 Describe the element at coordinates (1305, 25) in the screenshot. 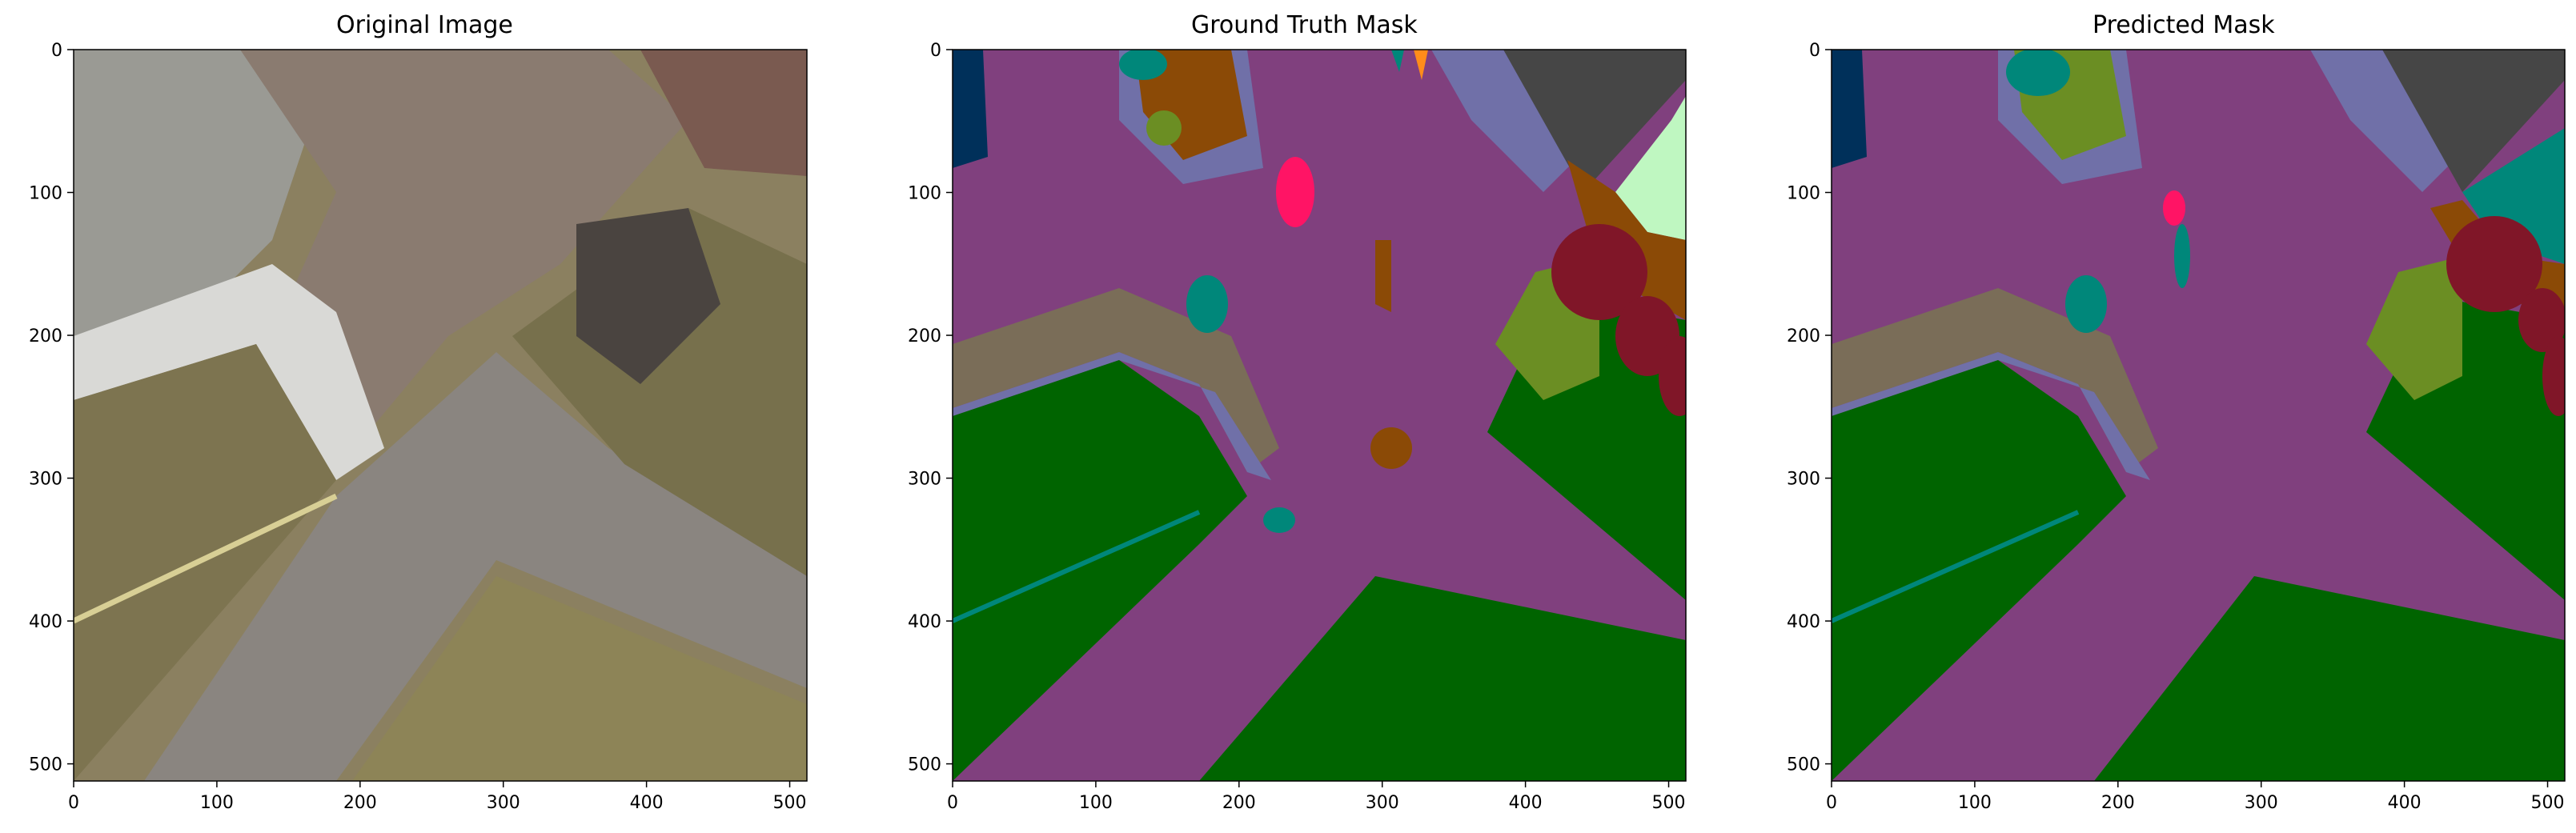

I see `panel-title: Ground Truth Mask` at that location.